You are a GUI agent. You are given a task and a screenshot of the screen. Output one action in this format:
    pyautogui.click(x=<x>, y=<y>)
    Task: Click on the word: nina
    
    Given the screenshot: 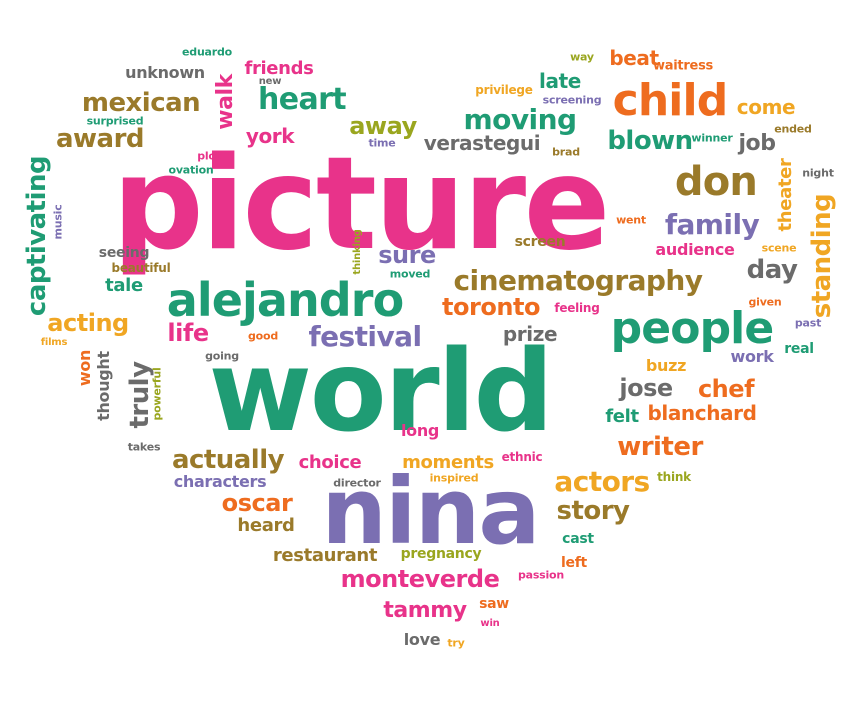 What is the action you would take?
    pyautogui.click(x=430, y=511)
    